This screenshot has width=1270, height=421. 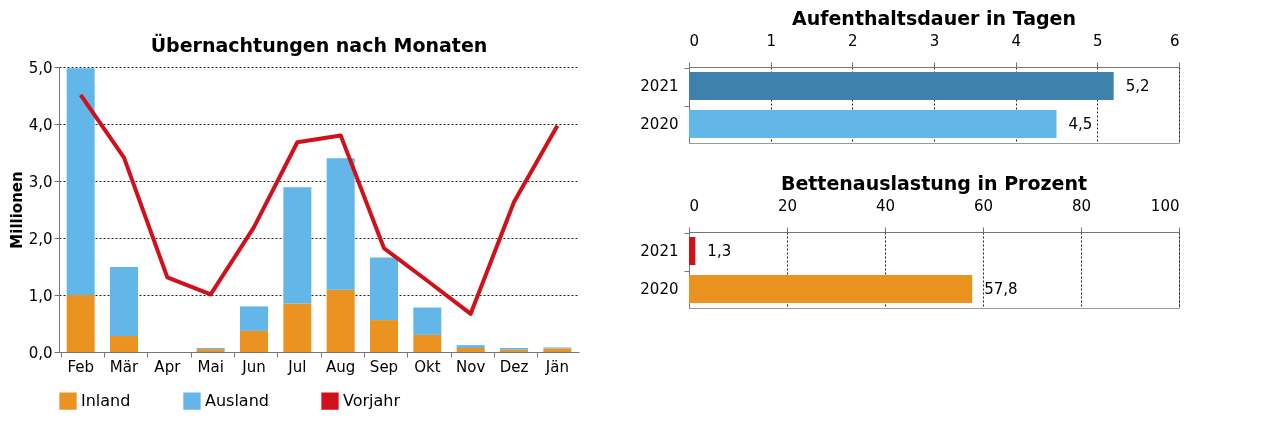 I want to click on x-tick-label: Nov, so click(x=471, y=366).